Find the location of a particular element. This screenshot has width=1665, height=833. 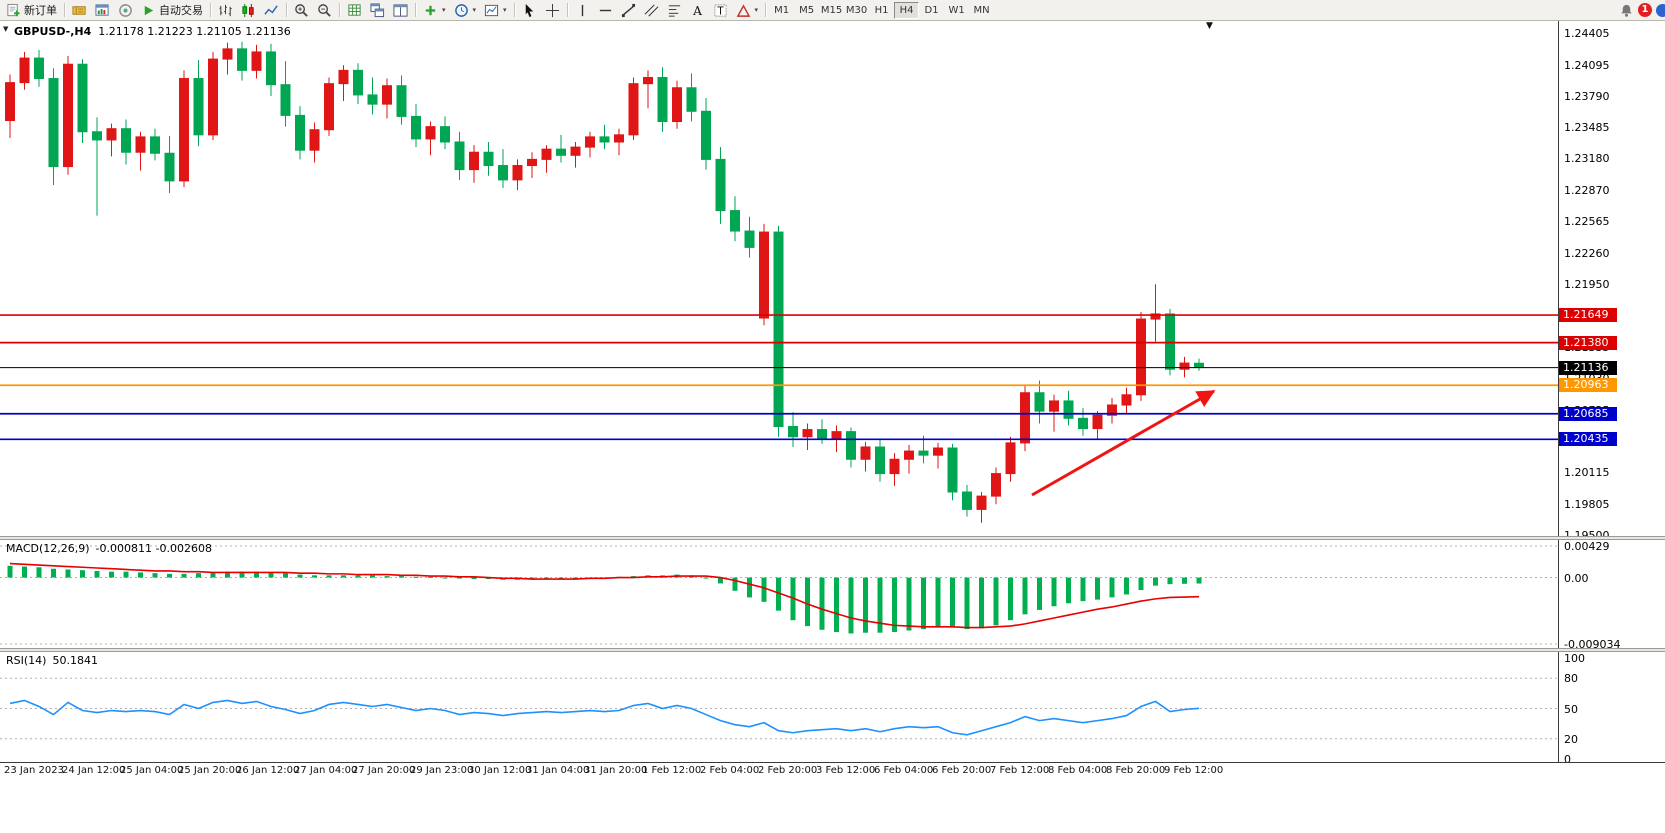

timeframe-button-mn: MN is located at coordinates (981, 10).